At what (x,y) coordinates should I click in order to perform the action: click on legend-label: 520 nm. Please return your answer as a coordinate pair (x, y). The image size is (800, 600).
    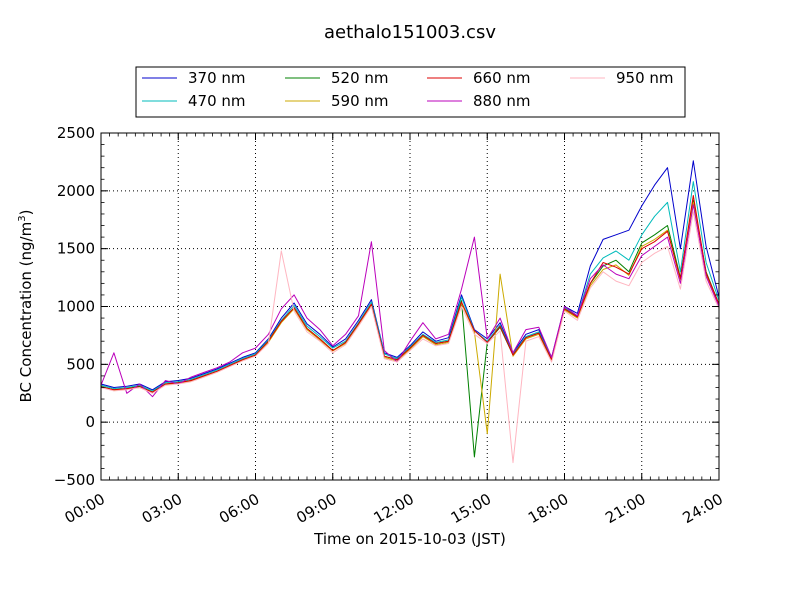
    Looking at the image, I should click on (360, 78).